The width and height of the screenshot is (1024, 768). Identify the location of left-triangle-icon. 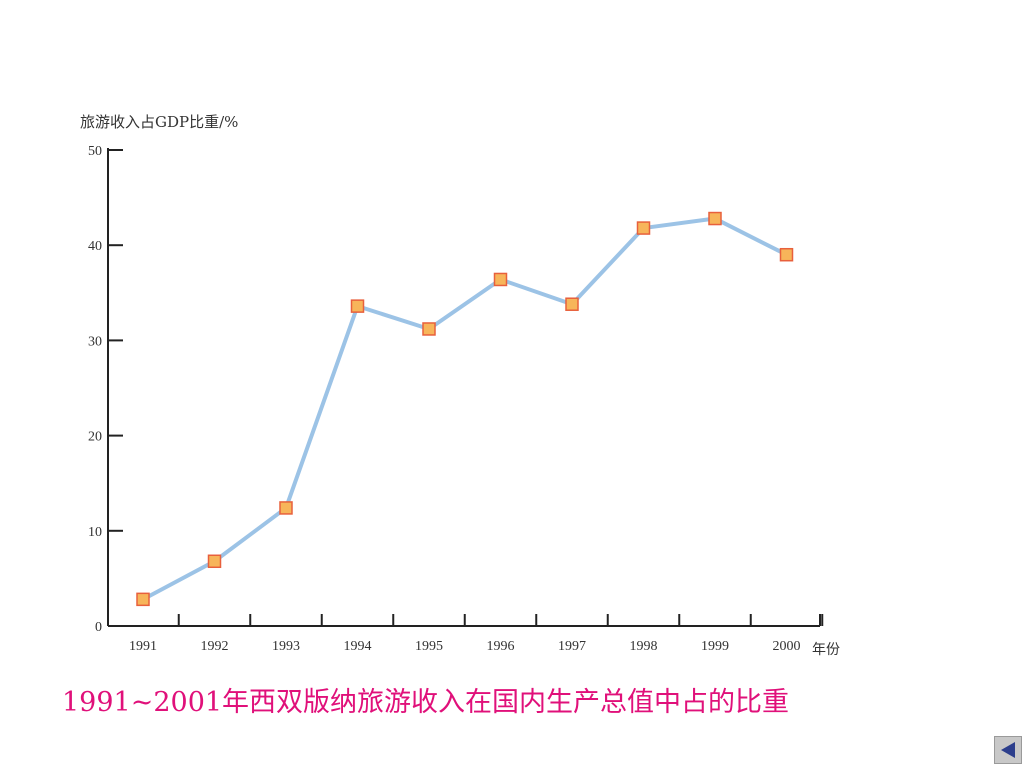
(1008, 750).